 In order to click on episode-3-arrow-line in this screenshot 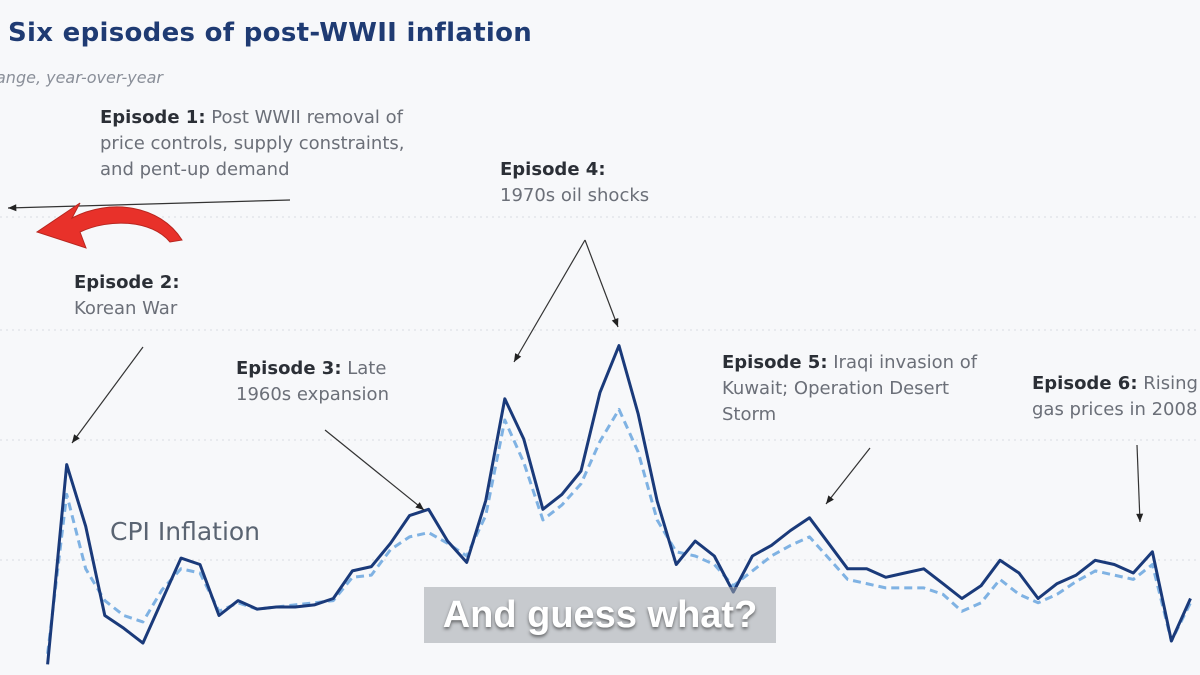, I will do `click(374, 470)`.